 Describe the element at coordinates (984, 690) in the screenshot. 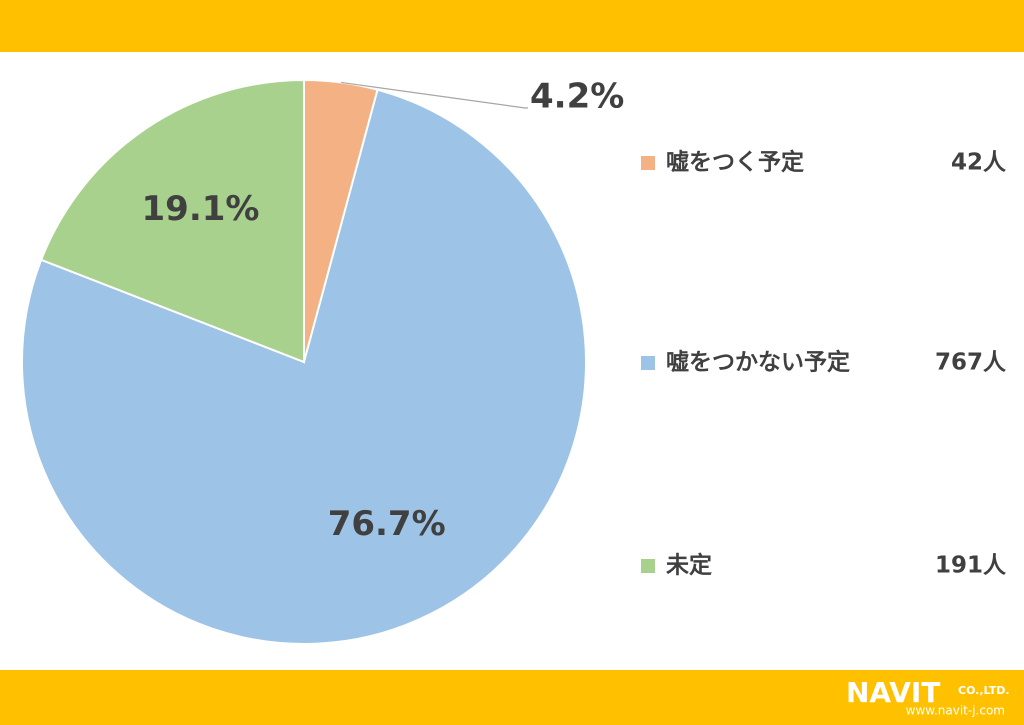

I see `logo-company: CO.,LTD.` at that location.